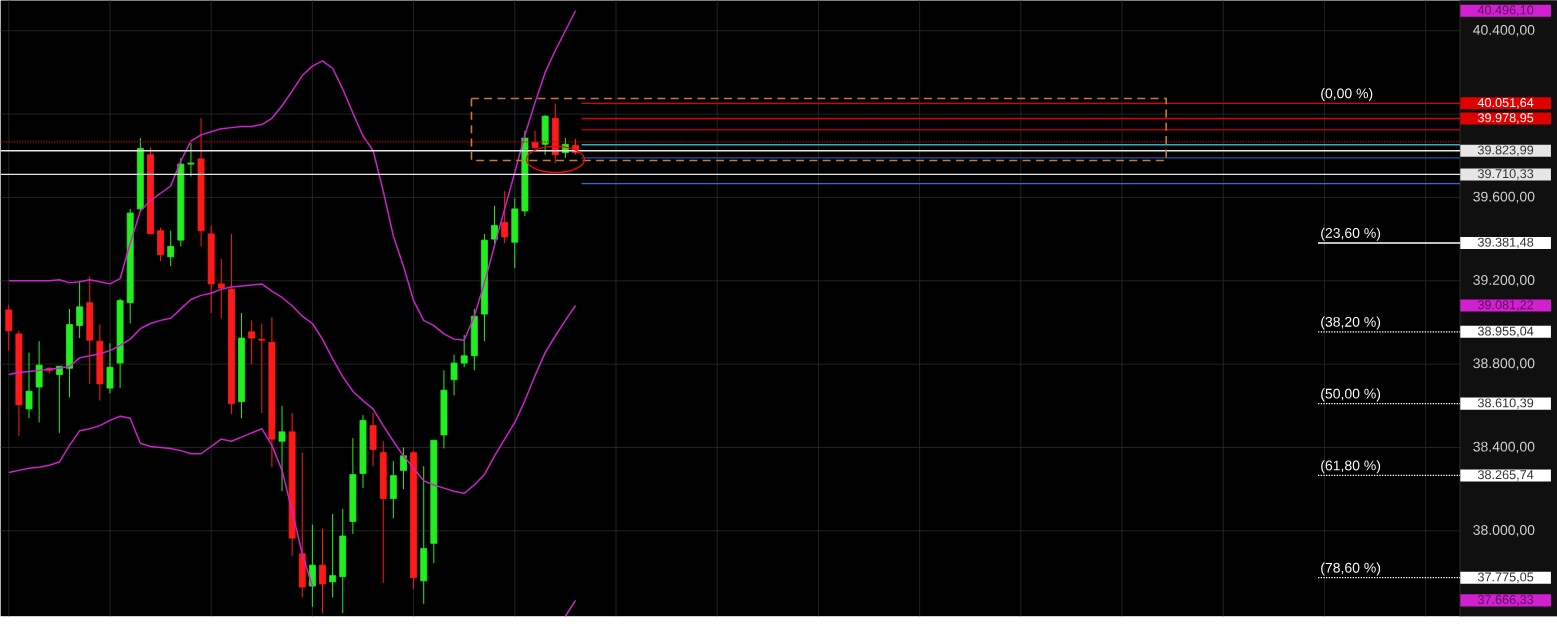 This screenshot has height=625, width=1557. I want to click on ref-line-label: 38.955,04, so click(1505, 331).